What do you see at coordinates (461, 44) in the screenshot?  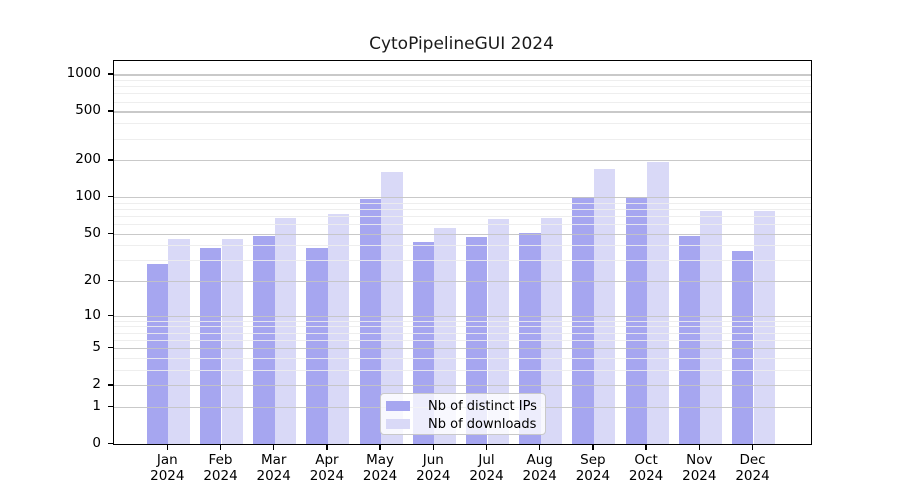 I see `chart-title: CytoPipelineGUI 2024` at bounding box center [461, 44].